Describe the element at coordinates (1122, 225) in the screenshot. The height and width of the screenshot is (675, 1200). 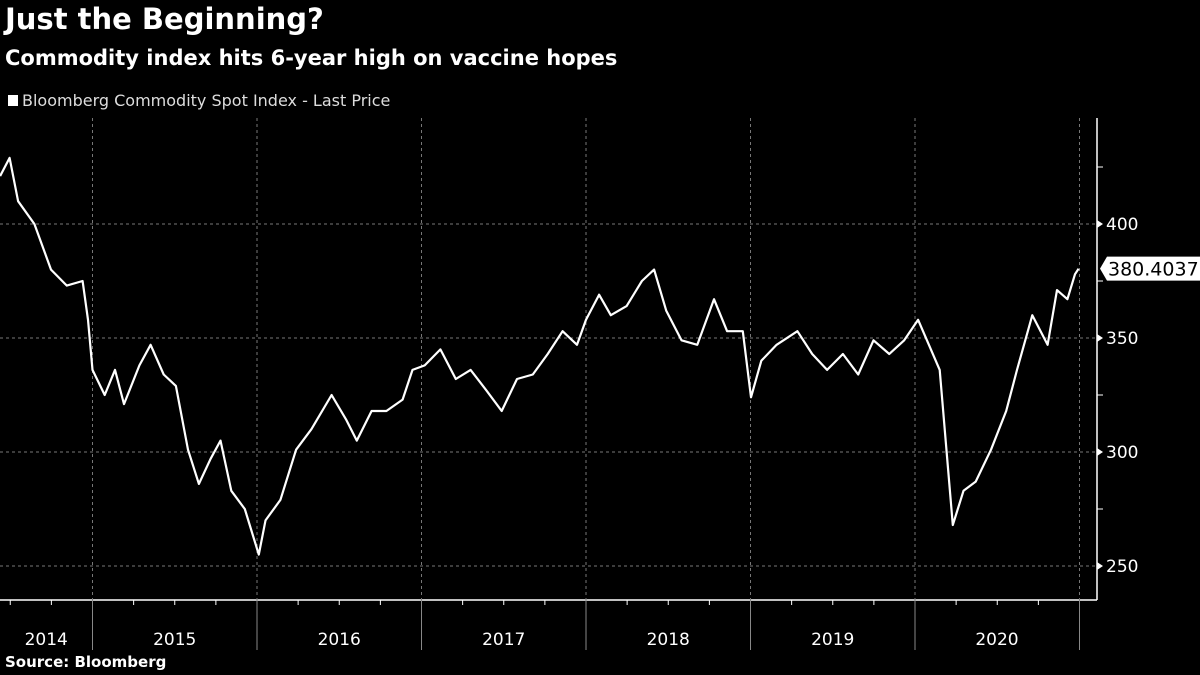
I see `y-tick-label: 400` at that location.